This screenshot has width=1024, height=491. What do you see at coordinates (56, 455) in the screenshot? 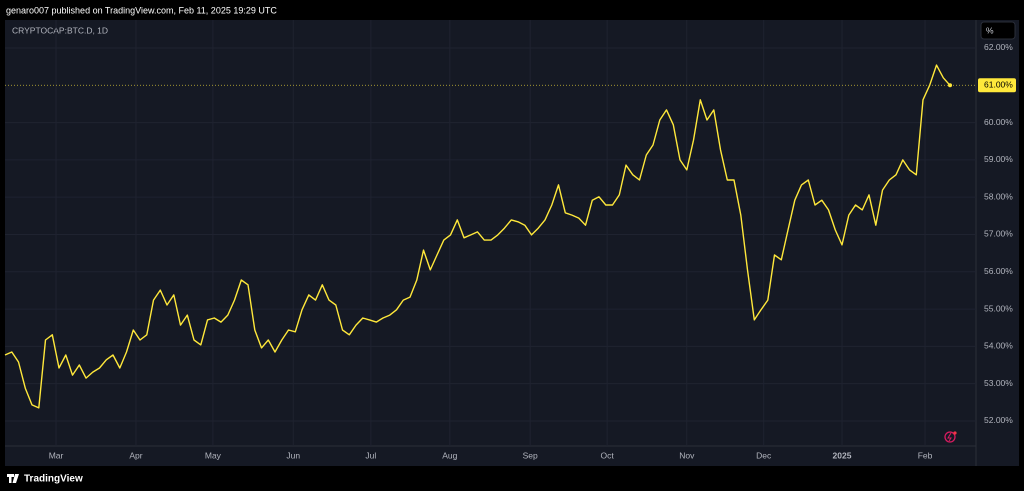
I see `x-tick-label: Mar` at bounding box center [56, 455].